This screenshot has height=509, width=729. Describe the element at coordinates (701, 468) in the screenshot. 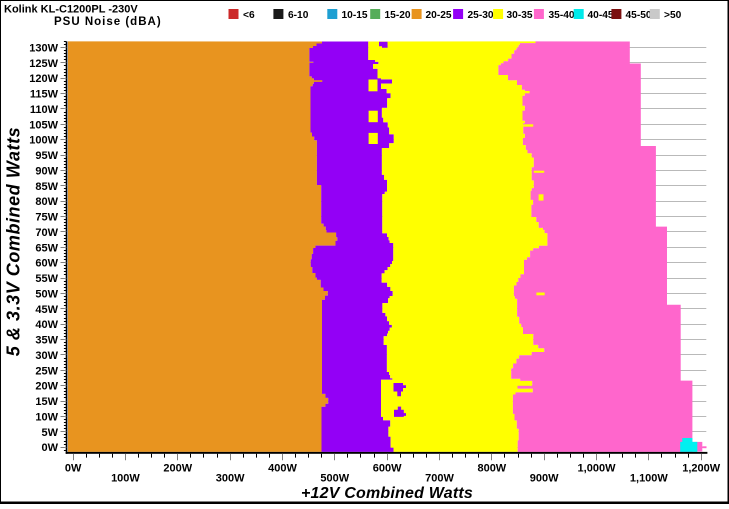

I see `svg-text: 1,200W` at that location.